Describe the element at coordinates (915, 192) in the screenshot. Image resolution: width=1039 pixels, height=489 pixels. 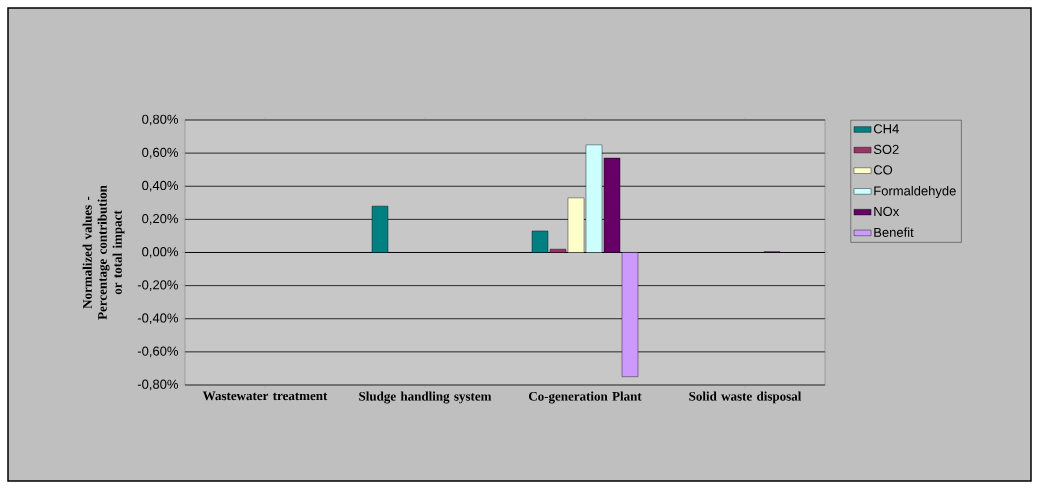
I see `legend-label: Formaldehyde` at that location.